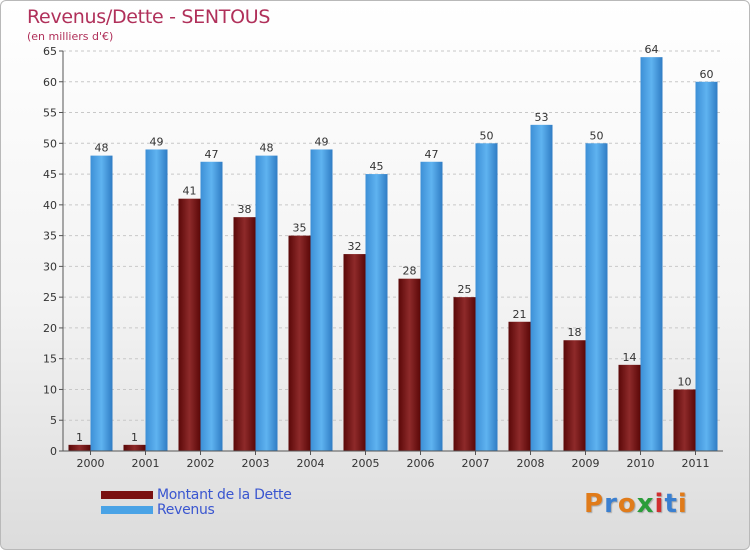 The image size is (750, 550). What do you see at coordinates (586, 463) in the screenshot?
I see `x-tick-label: 2009` at bounding box center [586, 463].